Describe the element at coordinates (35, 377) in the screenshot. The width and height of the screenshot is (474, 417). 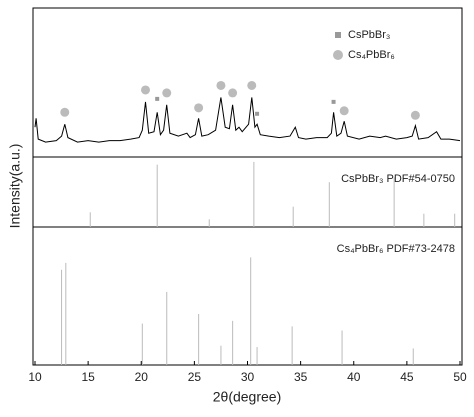
I see `x-tick-label: 10` at that location.